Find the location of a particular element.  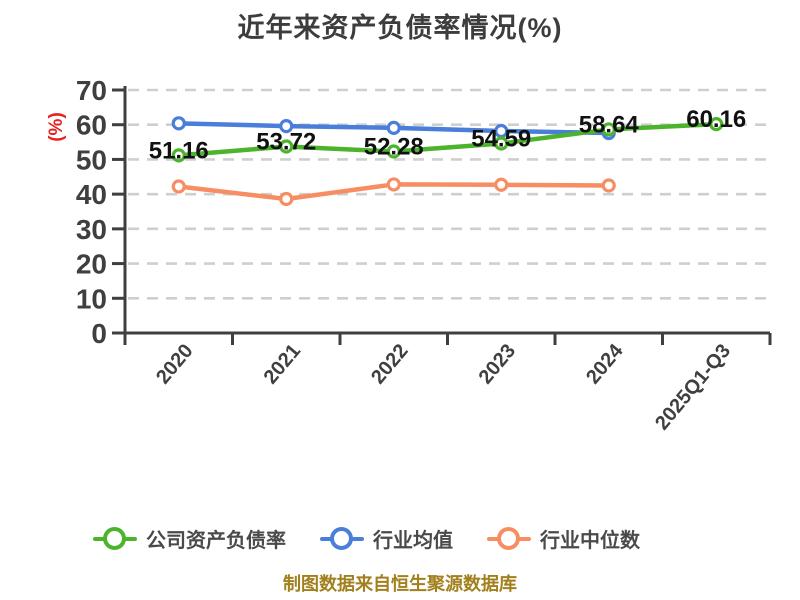

legend-item-company-debt-ratio: 公司资产负债率 is located at coordinates (189, 538).